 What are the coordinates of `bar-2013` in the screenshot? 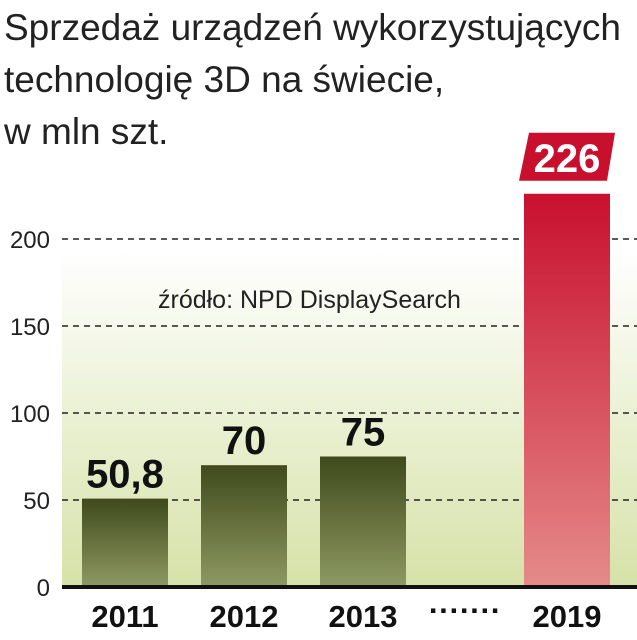 It's located at (363, 521).